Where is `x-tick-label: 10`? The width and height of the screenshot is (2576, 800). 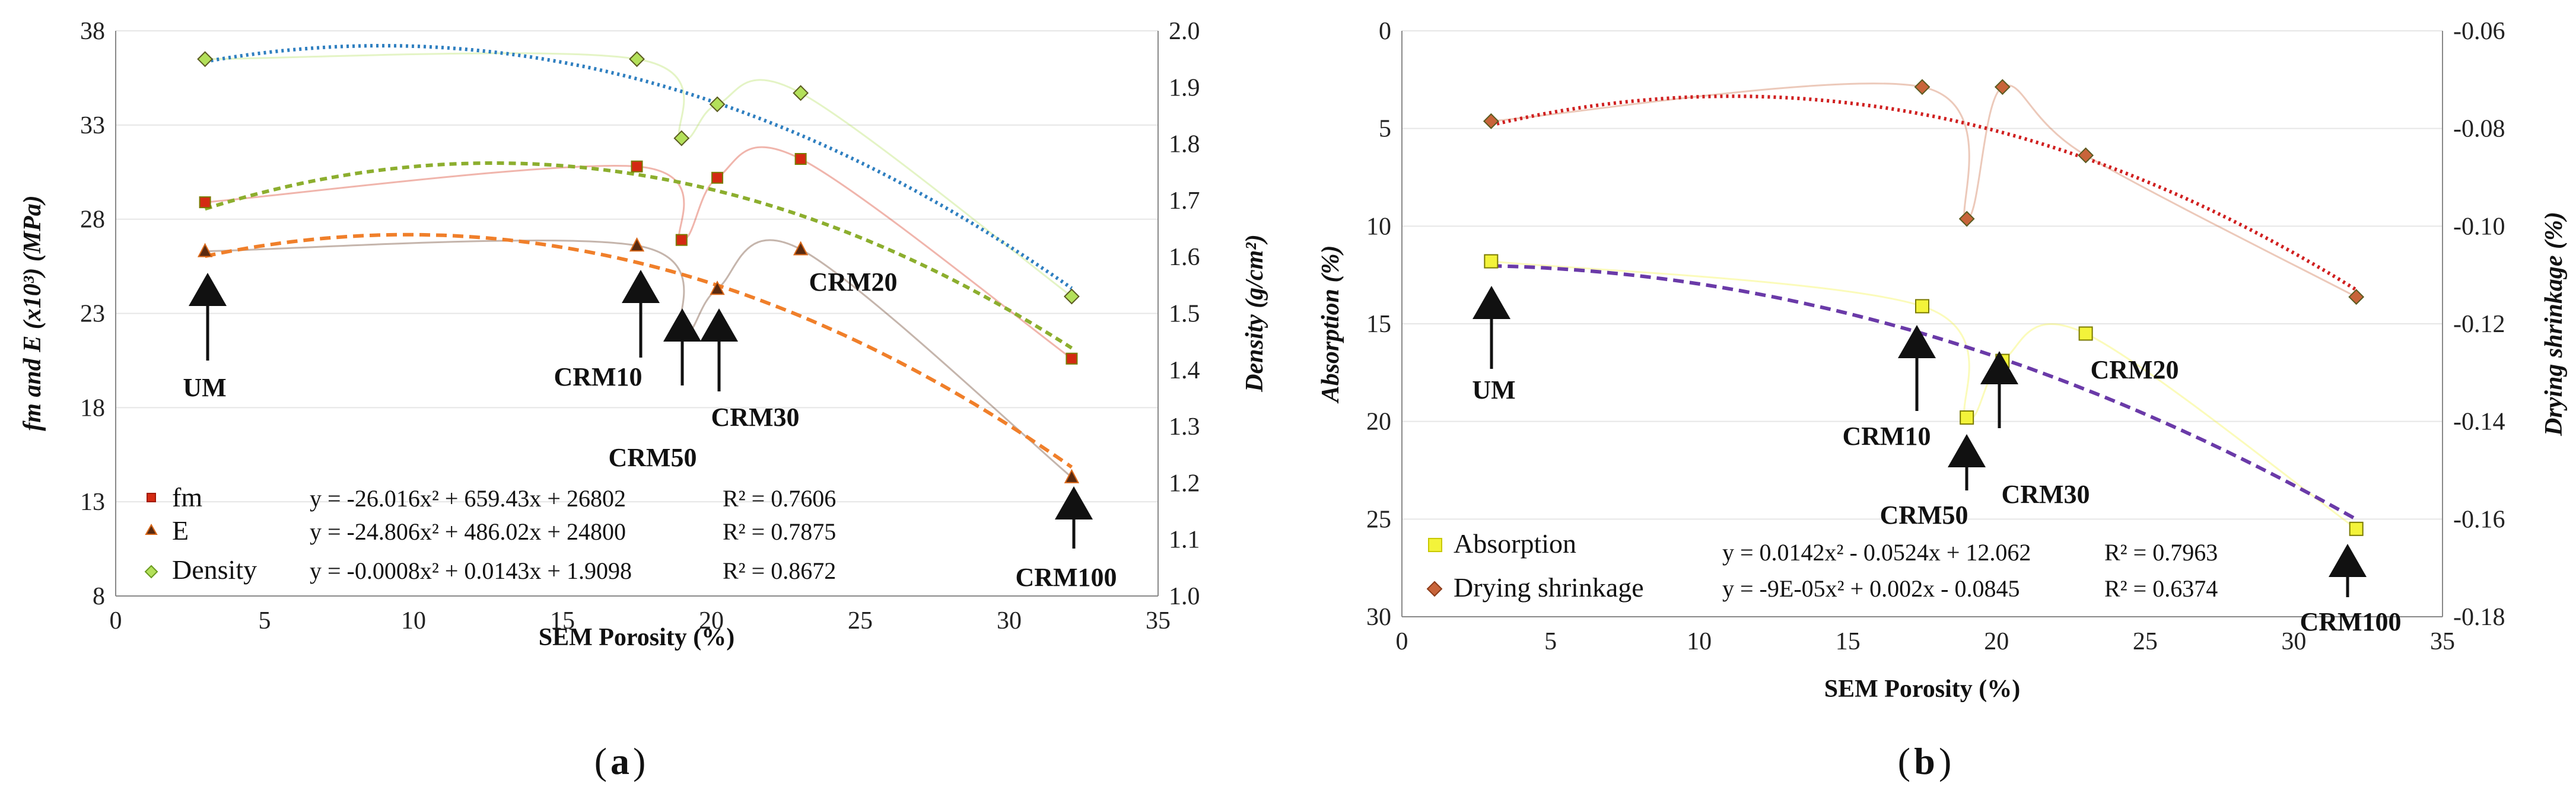 x-tick-label: 10 is located at coordinates (413, 621).